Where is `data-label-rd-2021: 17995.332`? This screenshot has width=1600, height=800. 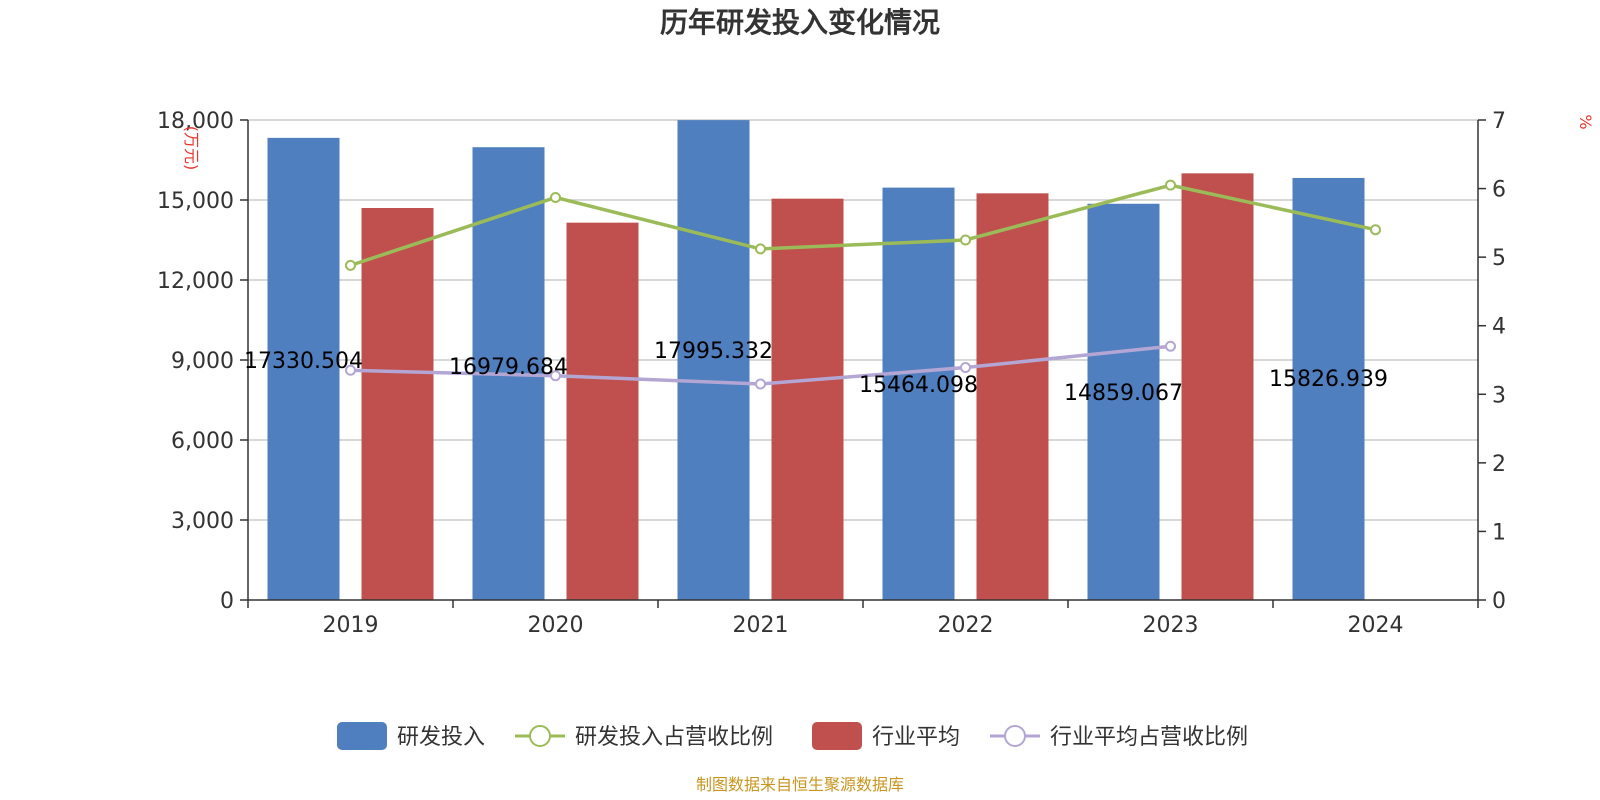 data-label-rd-2021: 17995.332 is located at coordinates (713, 351).